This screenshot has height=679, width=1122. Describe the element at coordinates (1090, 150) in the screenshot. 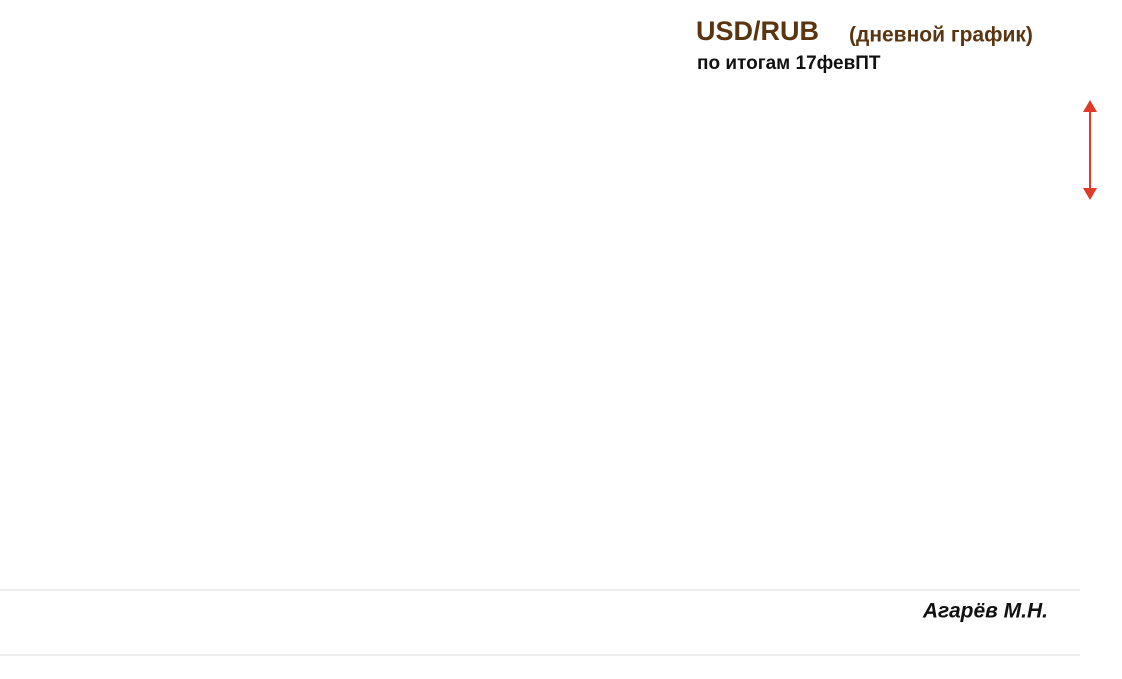

I see `range-arrow` at that location.